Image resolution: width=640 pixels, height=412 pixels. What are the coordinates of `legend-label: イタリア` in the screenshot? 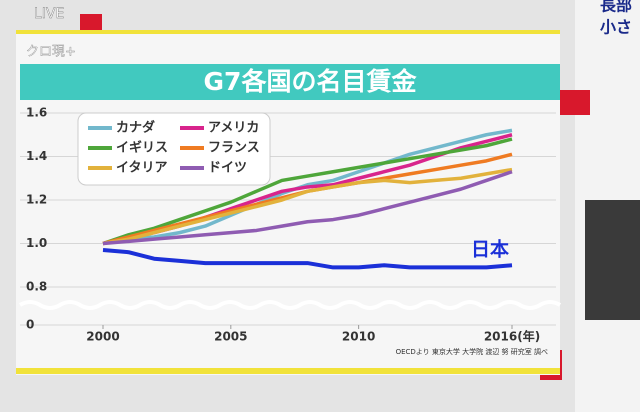 It's located at (141, 168).